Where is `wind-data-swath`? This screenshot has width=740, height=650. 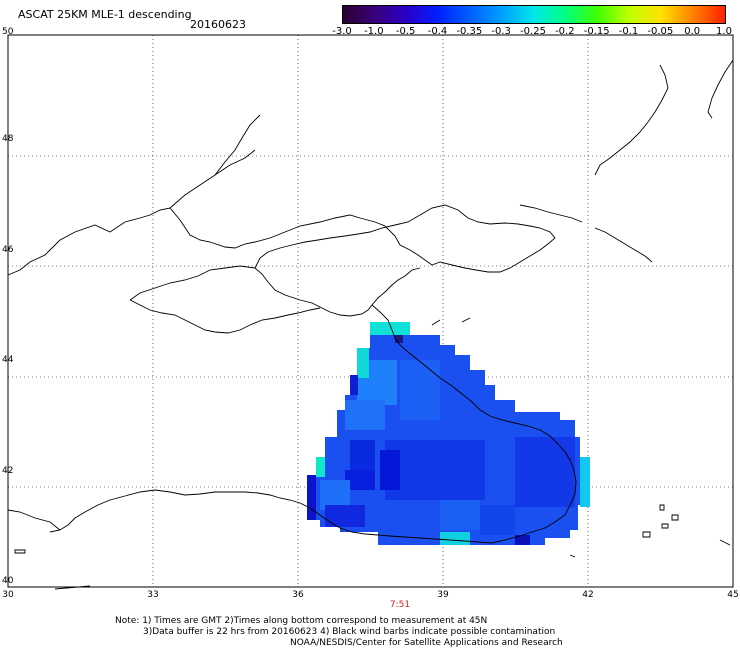
wind-data-swath is located at coordinates (448, 433).